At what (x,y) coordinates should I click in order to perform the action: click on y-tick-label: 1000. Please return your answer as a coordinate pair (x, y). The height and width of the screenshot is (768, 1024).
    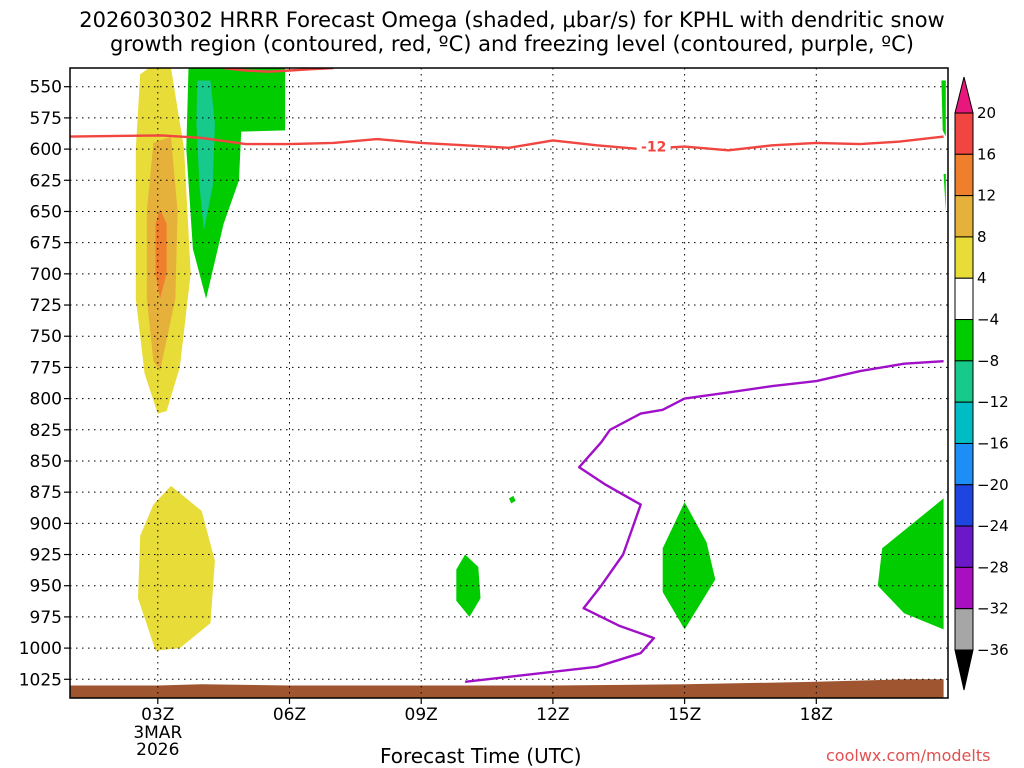
    Looking at the image, I should click on (40, 649).